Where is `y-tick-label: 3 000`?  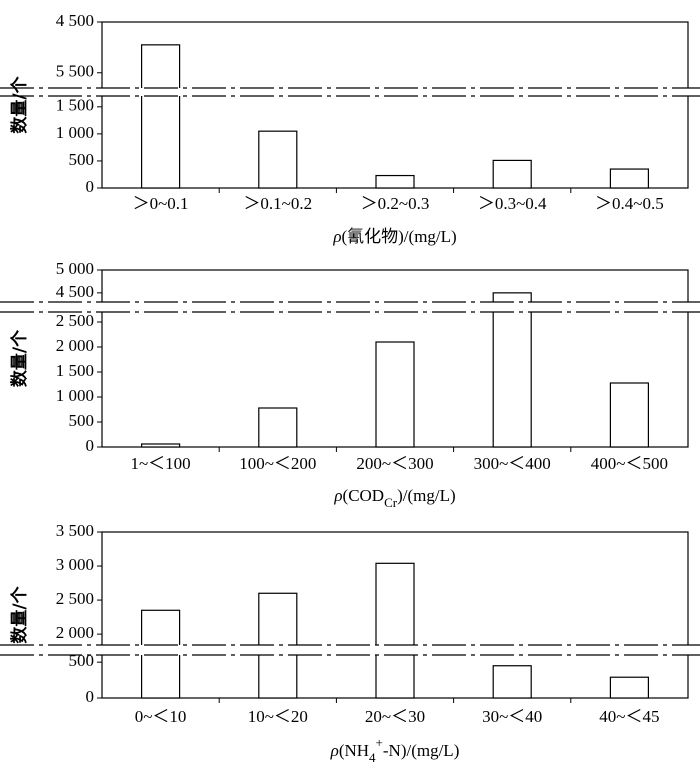
y-tick-label: 3 000 is located at coordinates (75, 564).